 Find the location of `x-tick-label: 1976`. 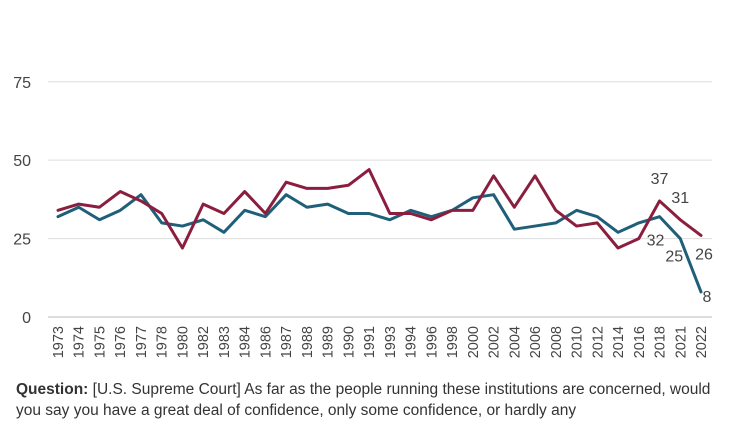

x-tick-label: 1976 is located at coordinates (121, 342).